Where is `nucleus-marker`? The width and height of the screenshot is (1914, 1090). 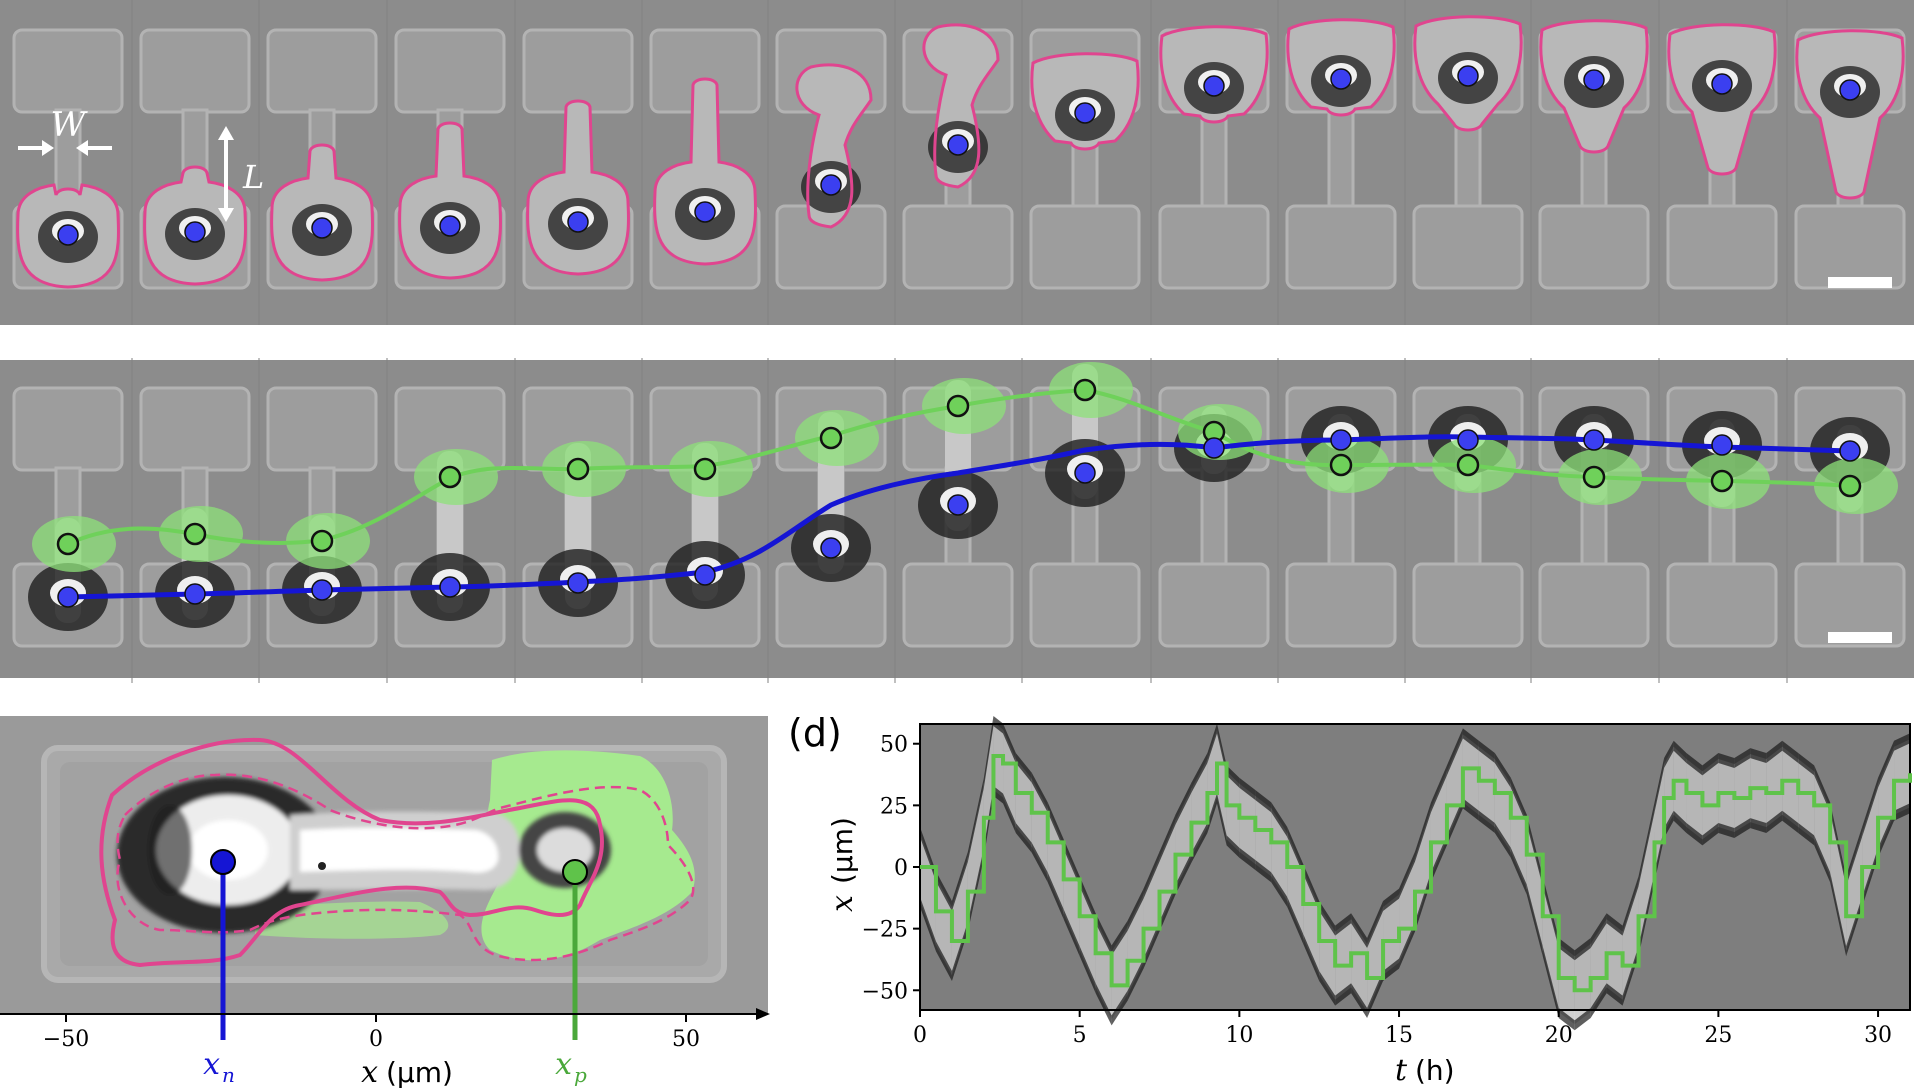 nucleus-marker is located at coordinates (223, 862).